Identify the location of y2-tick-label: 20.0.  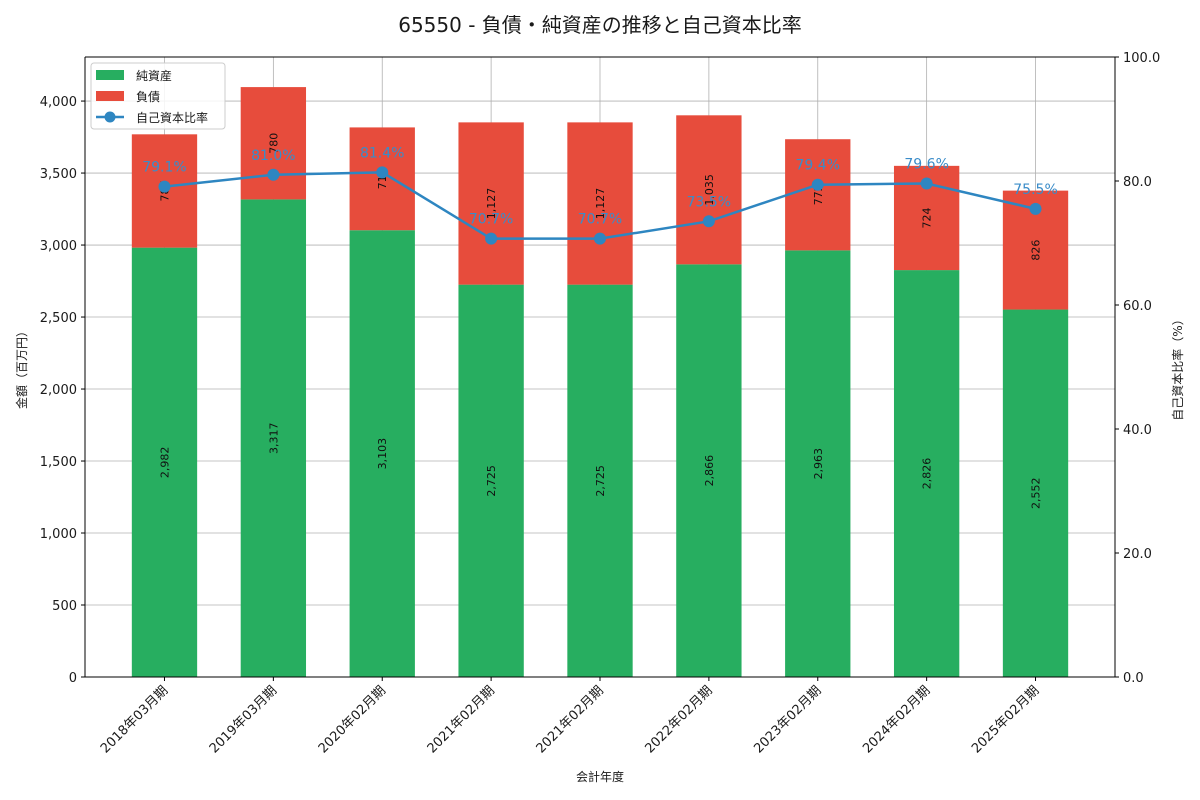
(1137, 554).